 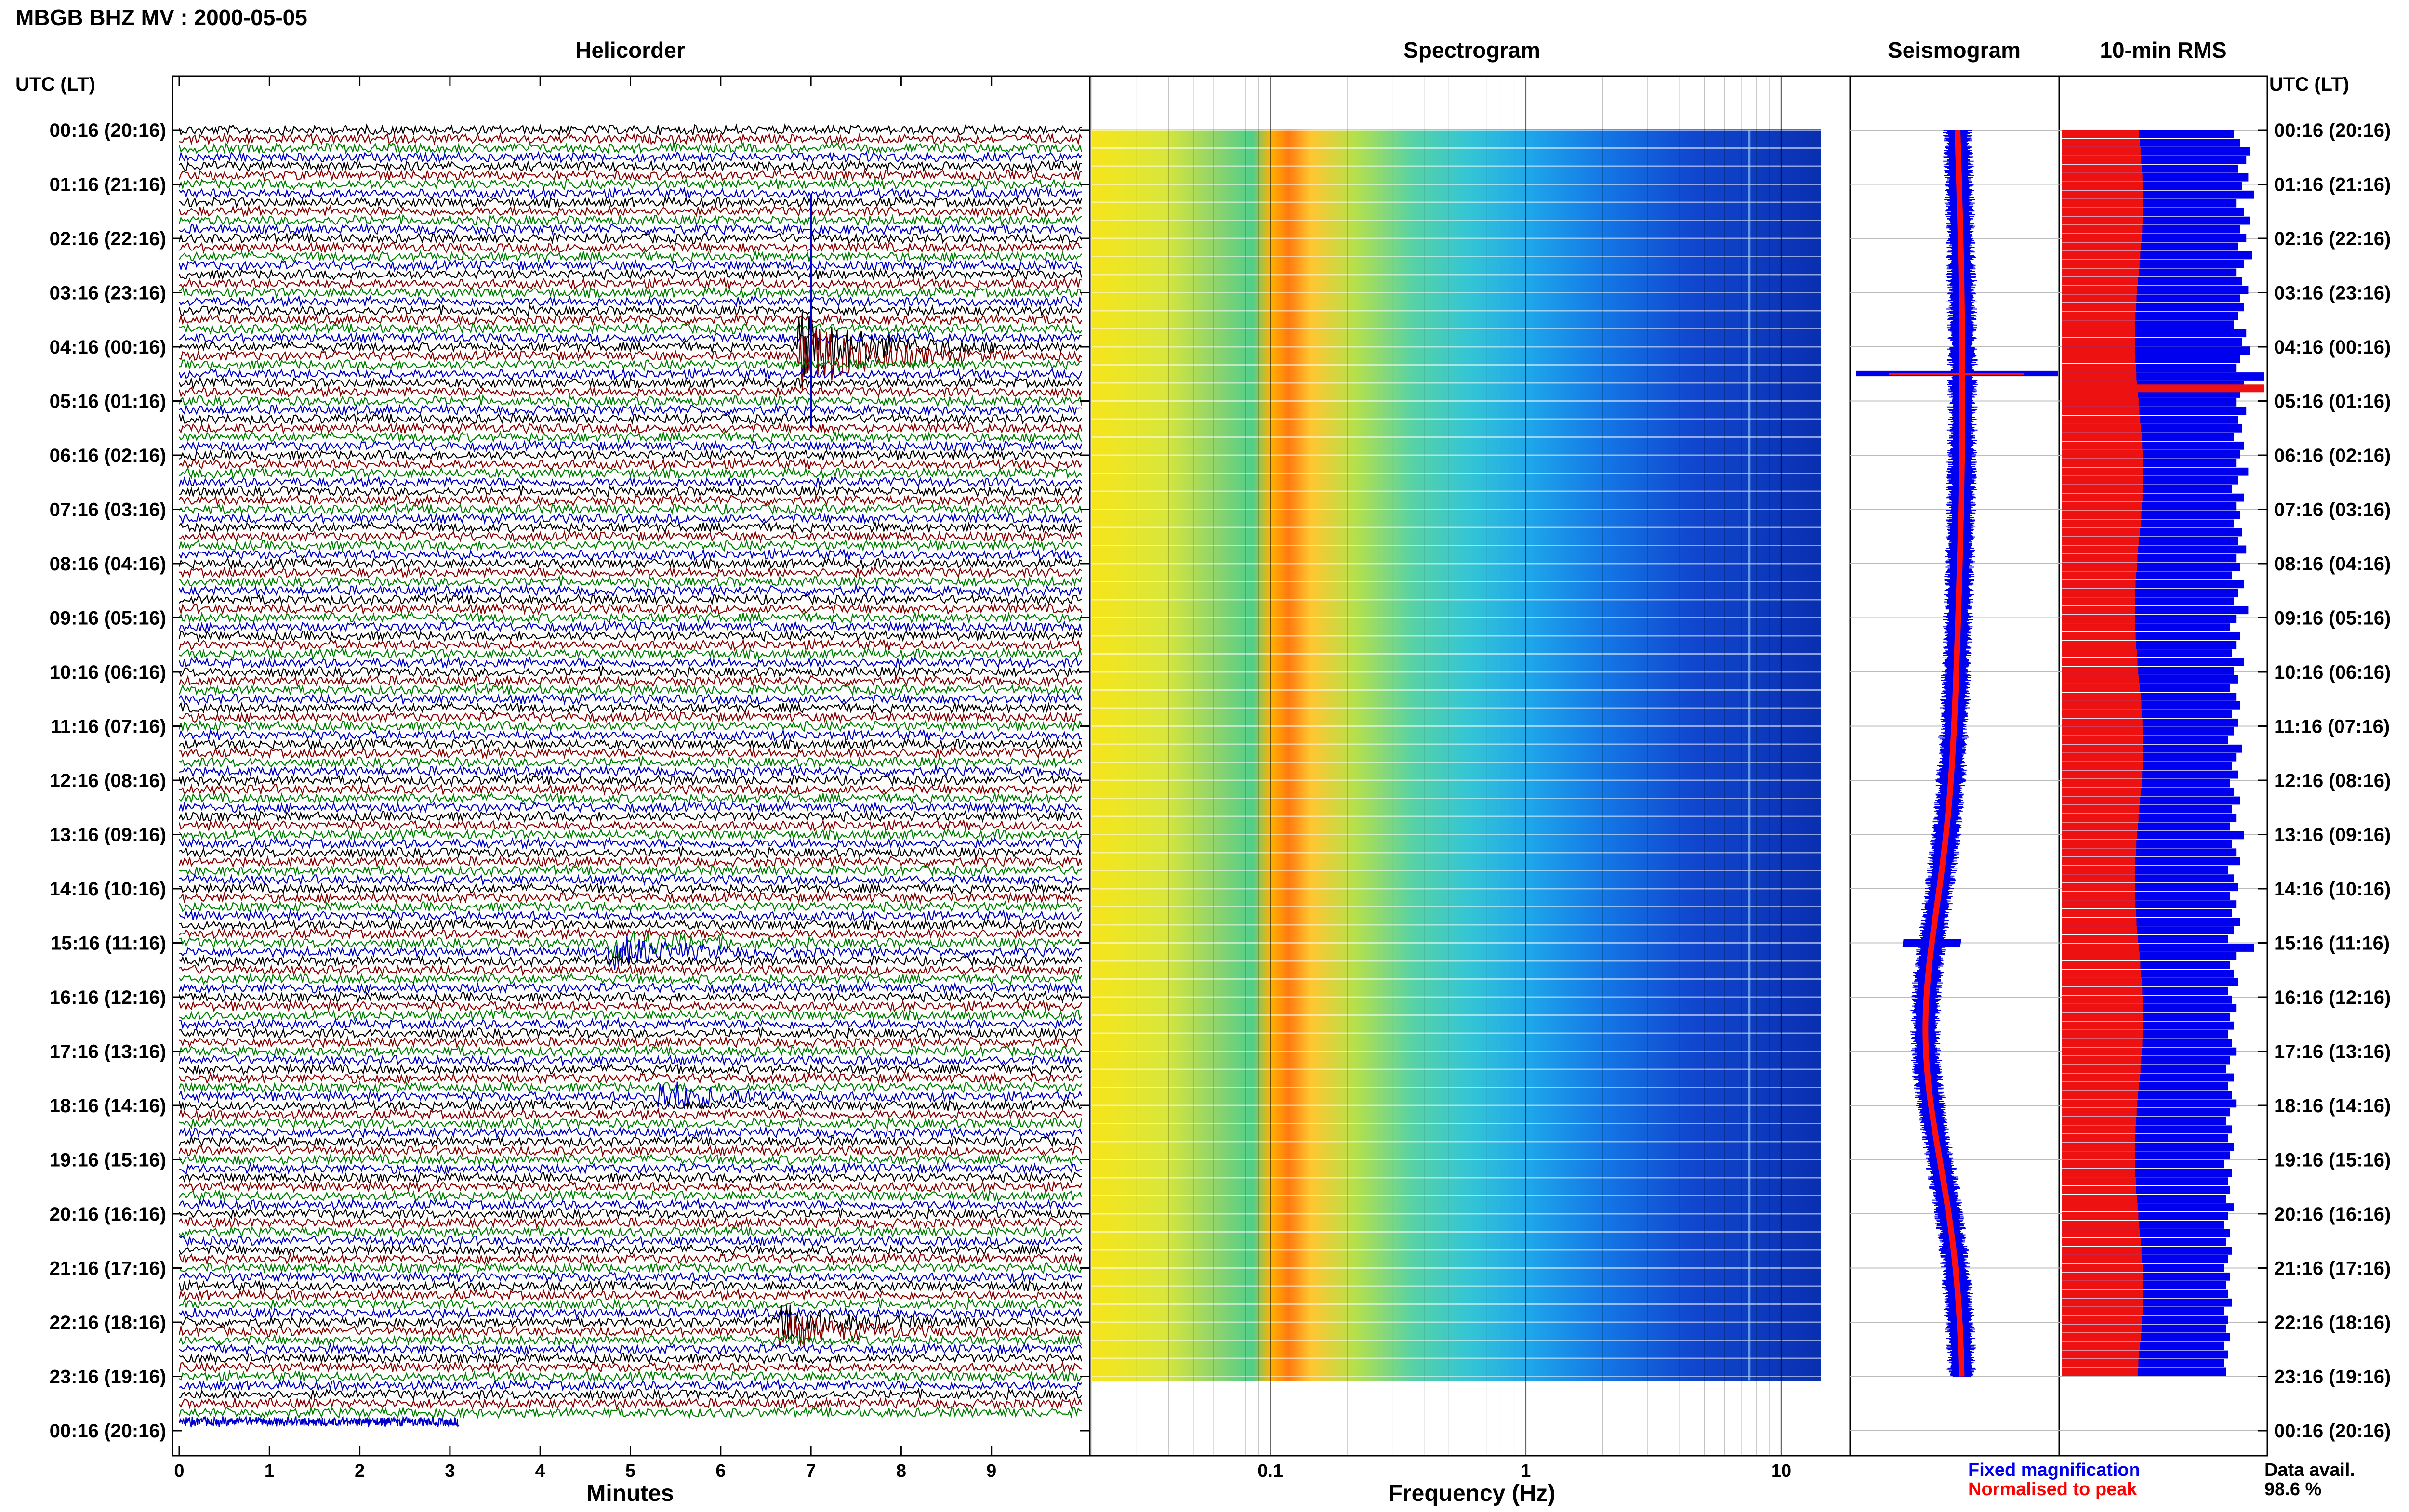 What do you see at coordinates (2332, 130) in the screenshot?
I see `time-tick-right: 00:16 (20:16)` at bounding box center [2332, 130].